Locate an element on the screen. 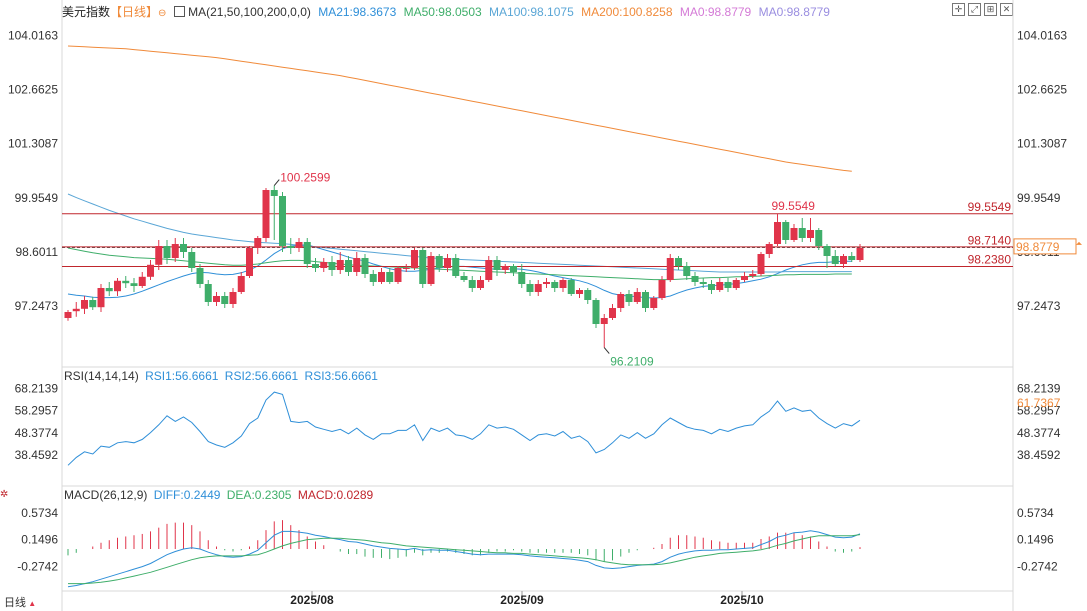 The image size is (1087, 611). rsi2-value: RSI2:56.6661 is located at coordinates (261, 376).